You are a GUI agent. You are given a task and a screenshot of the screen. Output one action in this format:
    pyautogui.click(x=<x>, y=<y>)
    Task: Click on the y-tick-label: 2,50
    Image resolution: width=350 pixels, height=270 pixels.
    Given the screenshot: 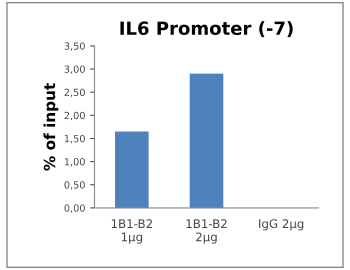 What is the action you would take?
    pyautogui.click(x=74, y=93)
    